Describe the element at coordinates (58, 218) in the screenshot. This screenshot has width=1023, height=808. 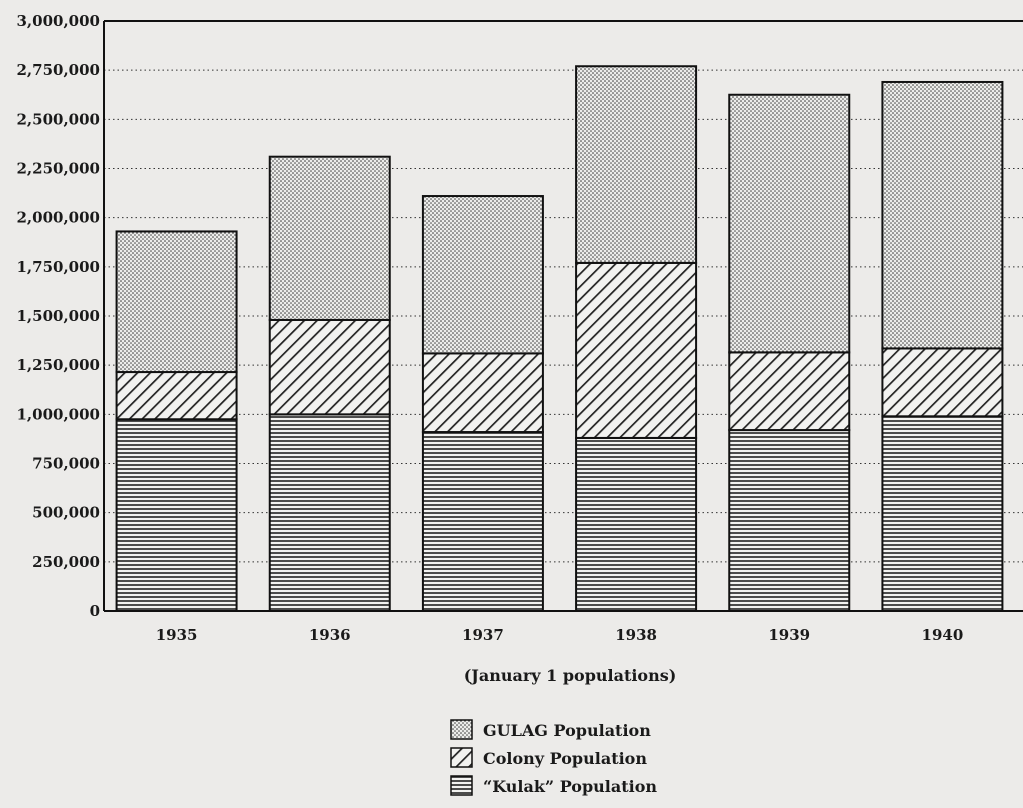
I see `y-tick-label: 2,000,000` at that location.